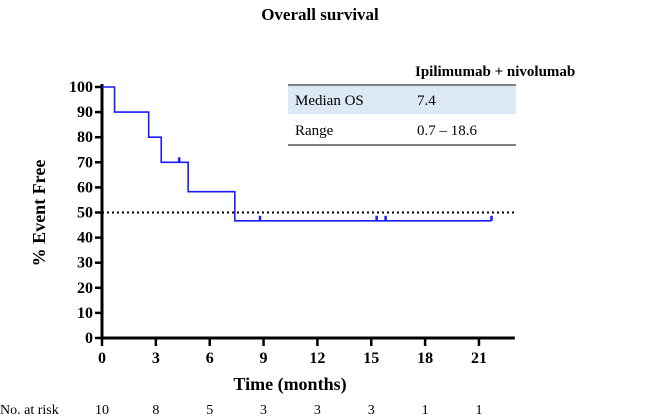  What do you see at coordinates (264, 358) in the screenshot?
I see `x-tick-label: 9` at bounding box center [264, 358].